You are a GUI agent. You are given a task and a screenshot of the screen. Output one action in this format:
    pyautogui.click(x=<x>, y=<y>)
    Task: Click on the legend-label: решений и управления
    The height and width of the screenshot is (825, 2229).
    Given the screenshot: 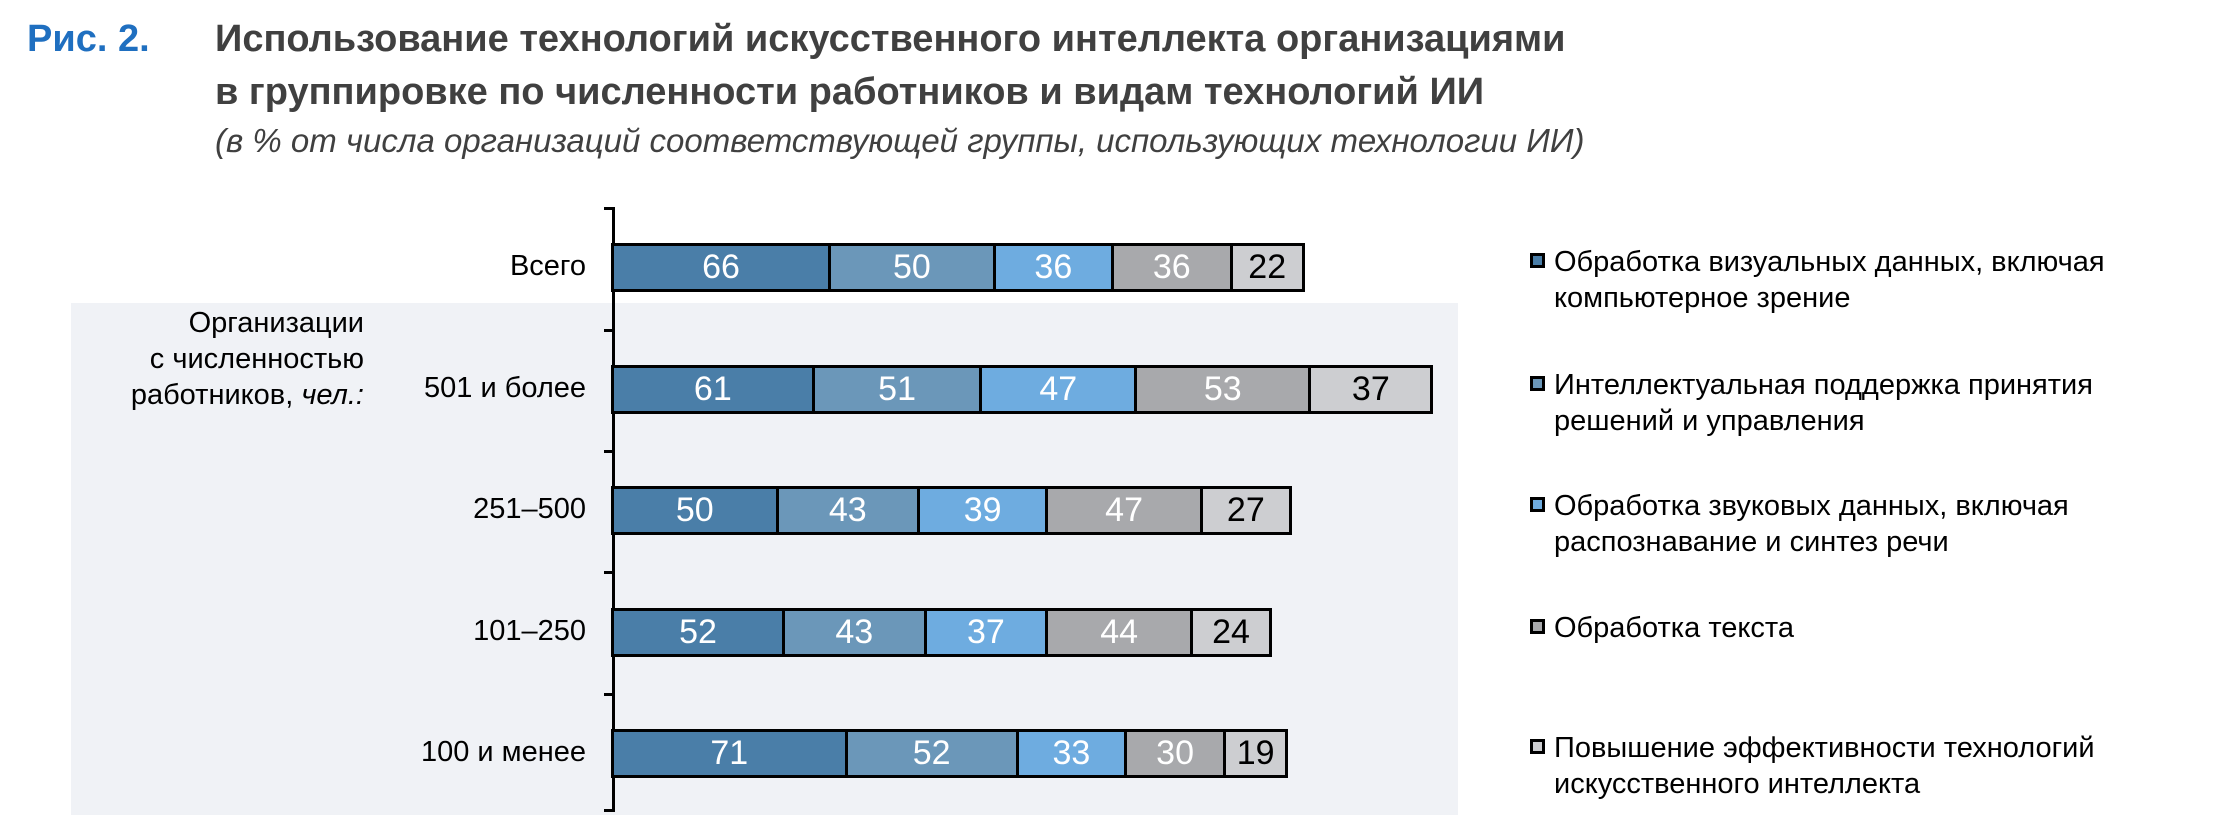 What is the action you would take?
    pyautogui.click(x=1709, y=421)
    